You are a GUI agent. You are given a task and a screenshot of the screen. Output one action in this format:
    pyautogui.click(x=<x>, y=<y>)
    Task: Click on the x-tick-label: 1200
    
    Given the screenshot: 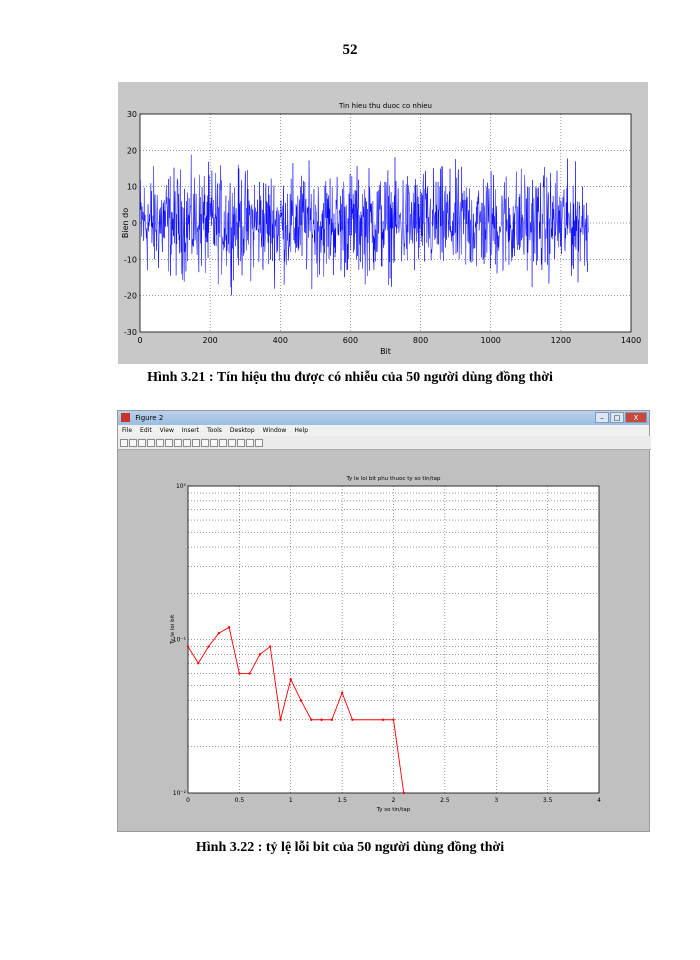 What is the action you would take?
    pyautogui.click(x=561, y=340)
    